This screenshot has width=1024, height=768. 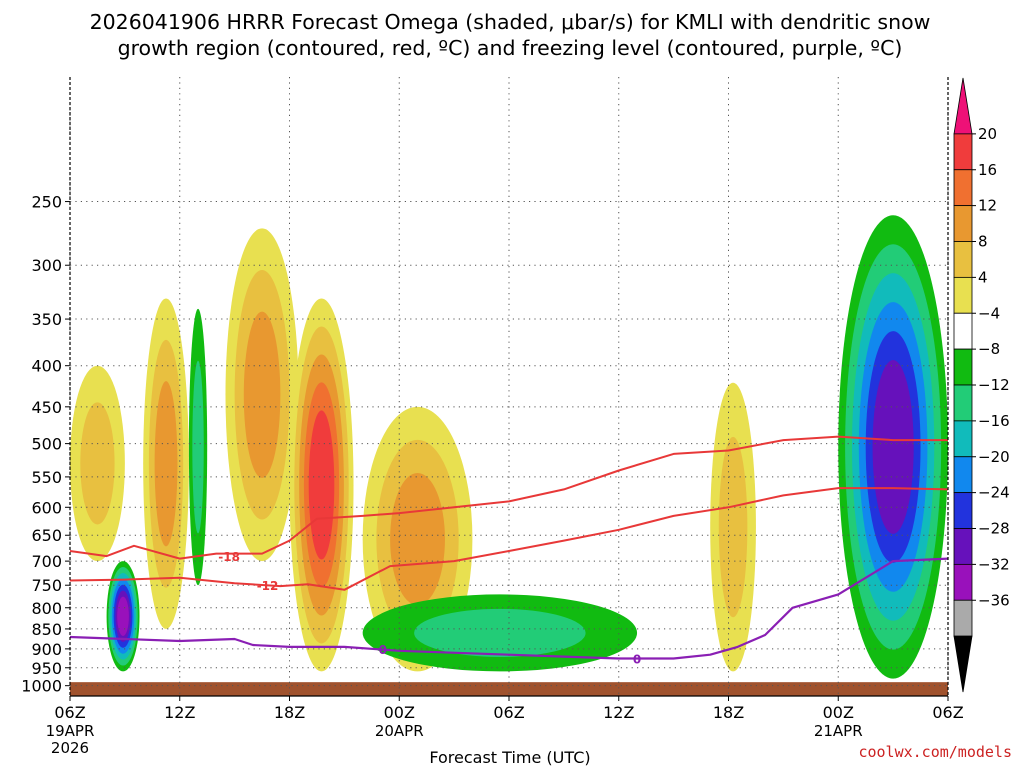 What do you see at coordinates (46, 585) in the screenshot?
I see `y-tick-label-750: 750` at bounding box center [46, 585].